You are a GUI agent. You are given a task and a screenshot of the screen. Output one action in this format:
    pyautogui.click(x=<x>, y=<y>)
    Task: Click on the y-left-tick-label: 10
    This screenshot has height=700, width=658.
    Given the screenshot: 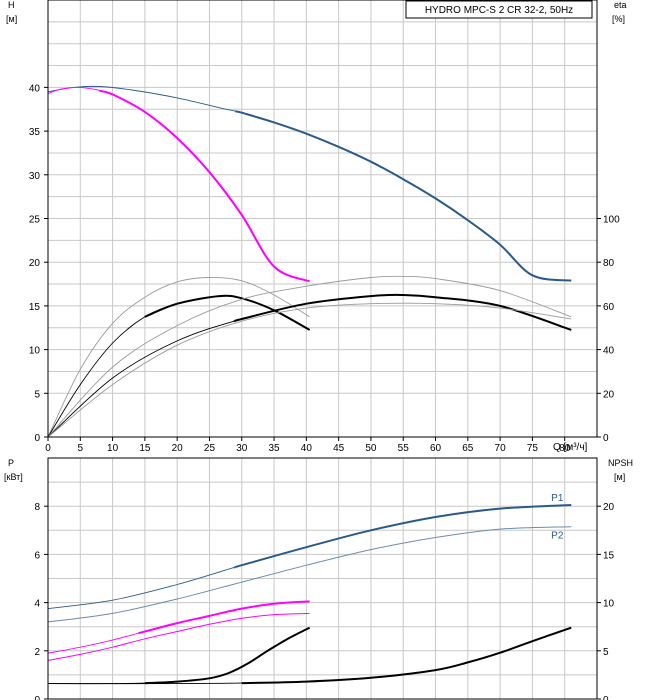 What is the action you would take?
    pyautogui.click(x=35, y=351)
    